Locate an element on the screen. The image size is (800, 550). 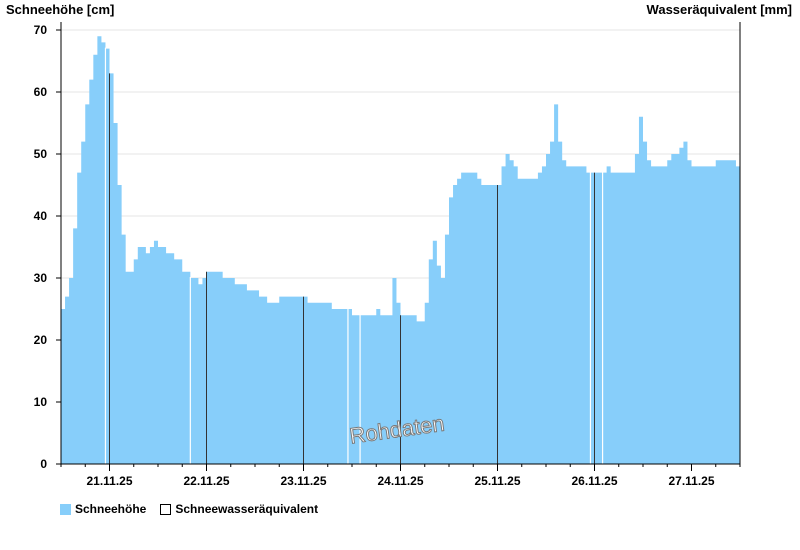
legend-swatch-swe is located at coordinates (166, 509).